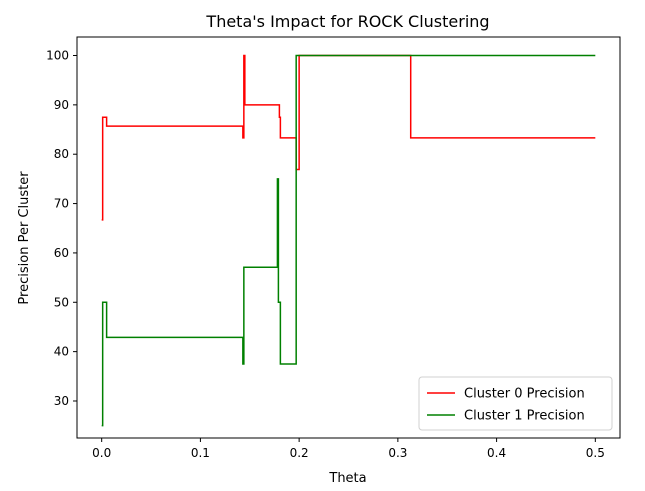  What do you see at coordinates (61, 228) in the screenshot?
I see `y-axis: 30 40 50 60 70 80 90 100` at bounding box center [61, 228].